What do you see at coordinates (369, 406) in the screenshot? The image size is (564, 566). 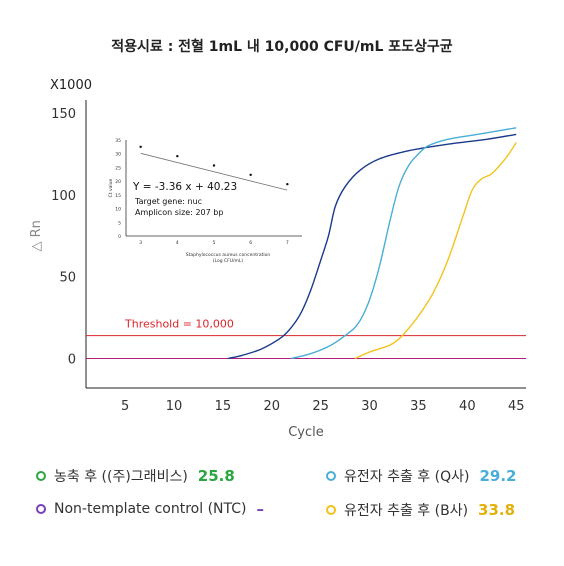 I see `x-tick-label: 30` at bounding box center [369, 406].